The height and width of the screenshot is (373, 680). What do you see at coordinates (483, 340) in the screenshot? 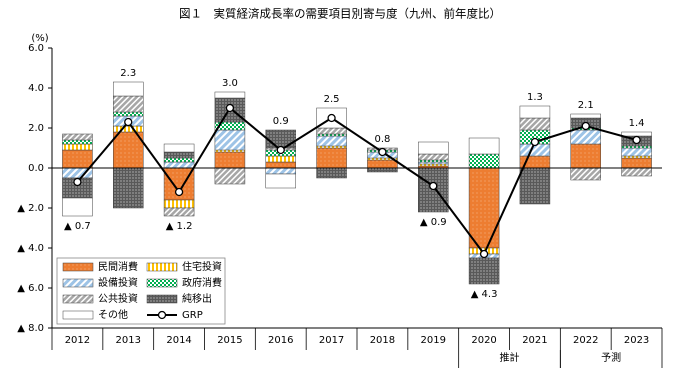
I see `x-tick-label: 2020` at bounding box center [483, 340].